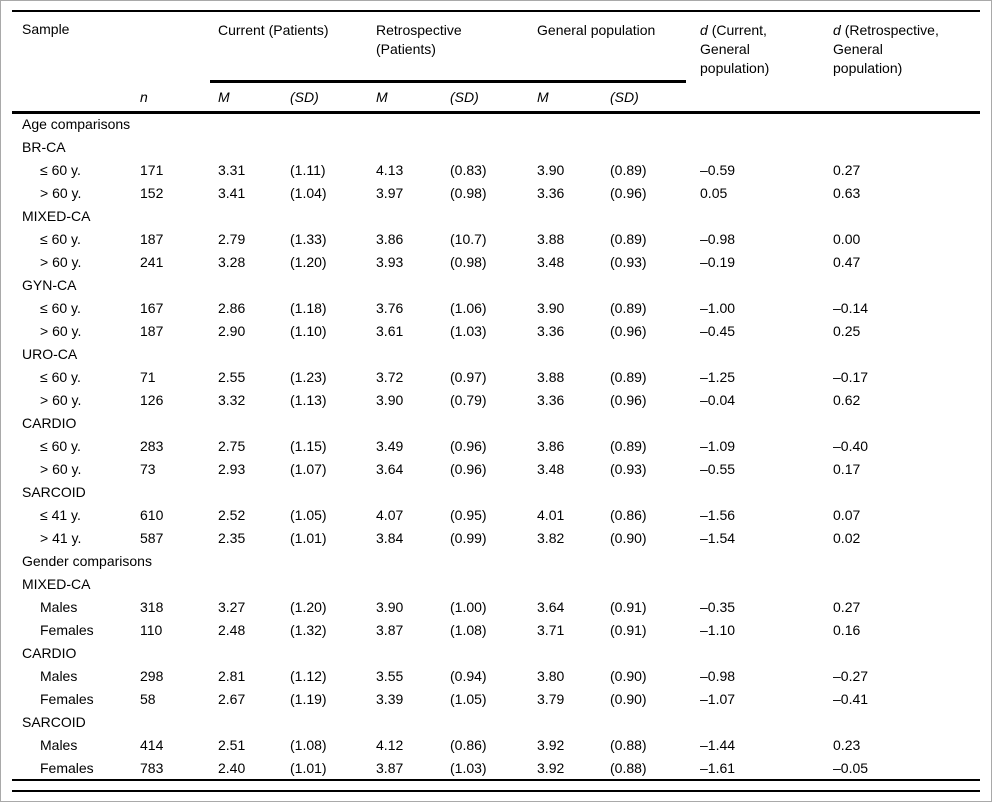  What do you see at coordinates (847, 468) in the screenshot?
I see `cell: 0.17` at bounding box center [847, 468].